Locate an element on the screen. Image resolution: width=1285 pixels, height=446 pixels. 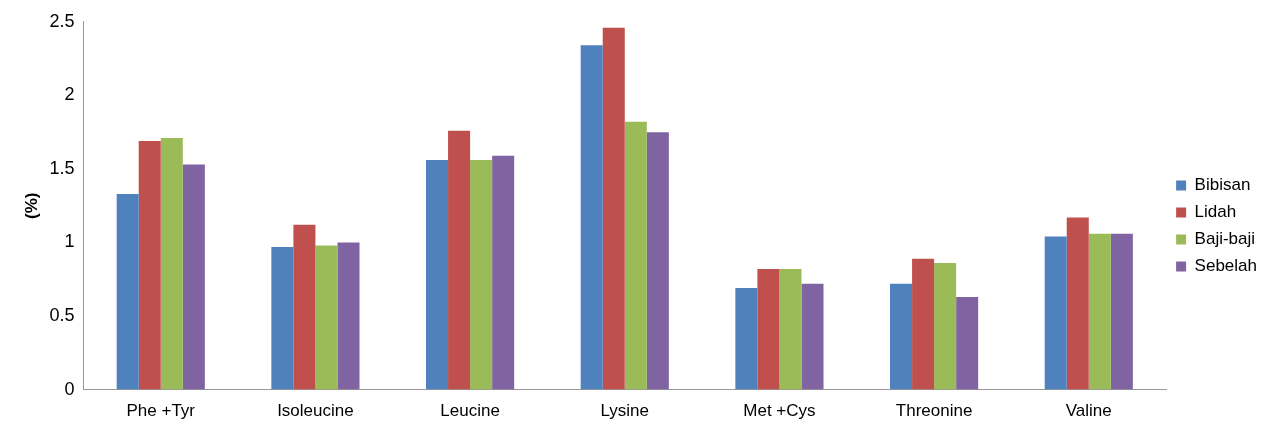
legend-label: Baji-baji is located at coordinates (1225, 239).